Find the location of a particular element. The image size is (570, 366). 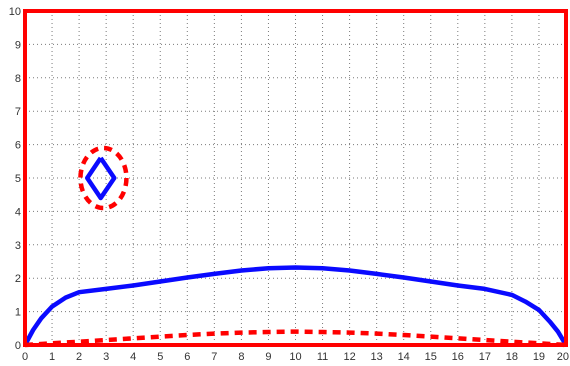

x-tick-label: 20 is located at coordinates (563, 357).